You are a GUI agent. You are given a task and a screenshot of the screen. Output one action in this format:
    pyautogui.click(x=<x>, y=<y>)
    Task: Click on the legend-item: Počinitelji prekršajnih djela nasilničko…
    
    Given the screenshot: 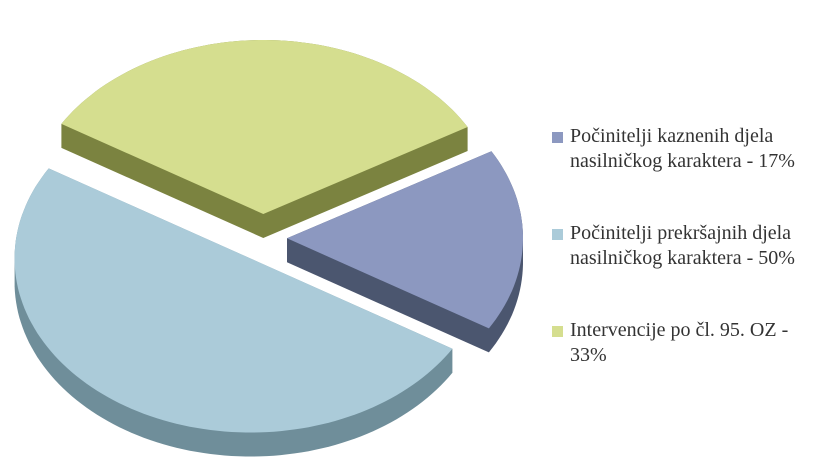 What is the action you would take?
    pyautogui.click(x=675, y=246)
    